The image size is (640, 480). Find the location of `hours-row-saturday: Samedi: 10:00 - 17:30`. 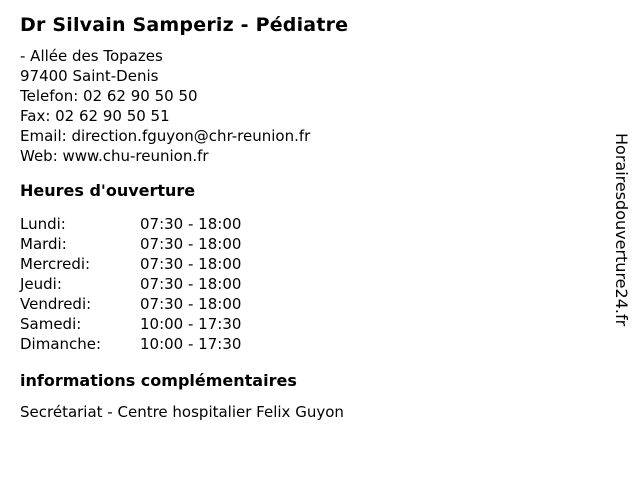

hours-row-saturday: Samedi: 10:00 - 17:30 is located at coordinates (310, 324).